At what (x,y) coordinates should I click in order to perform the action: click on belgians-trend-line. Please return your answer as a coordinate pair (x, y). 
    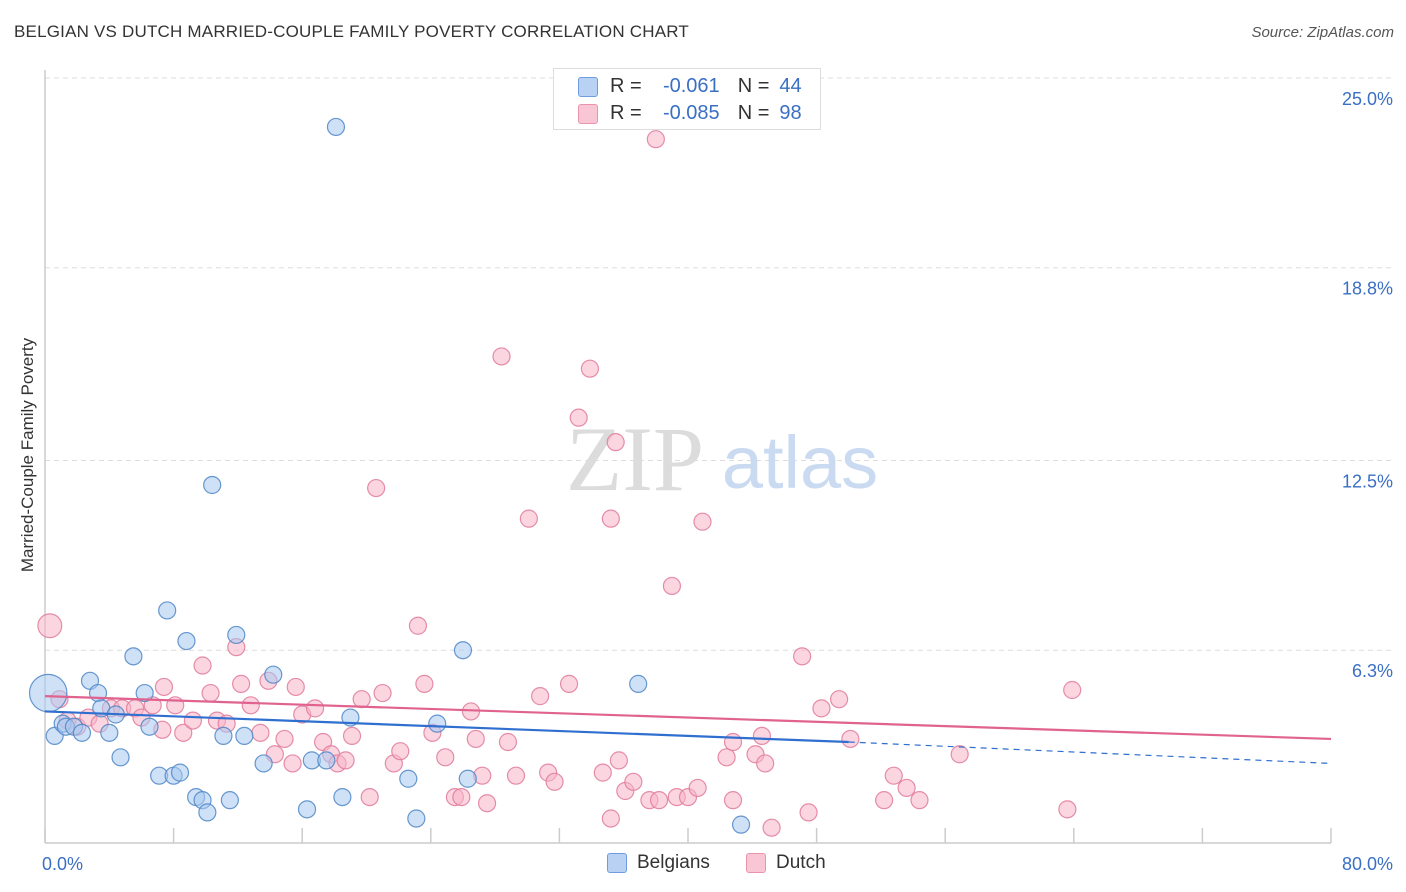
    Looking at the image, I should click on (446, 727).